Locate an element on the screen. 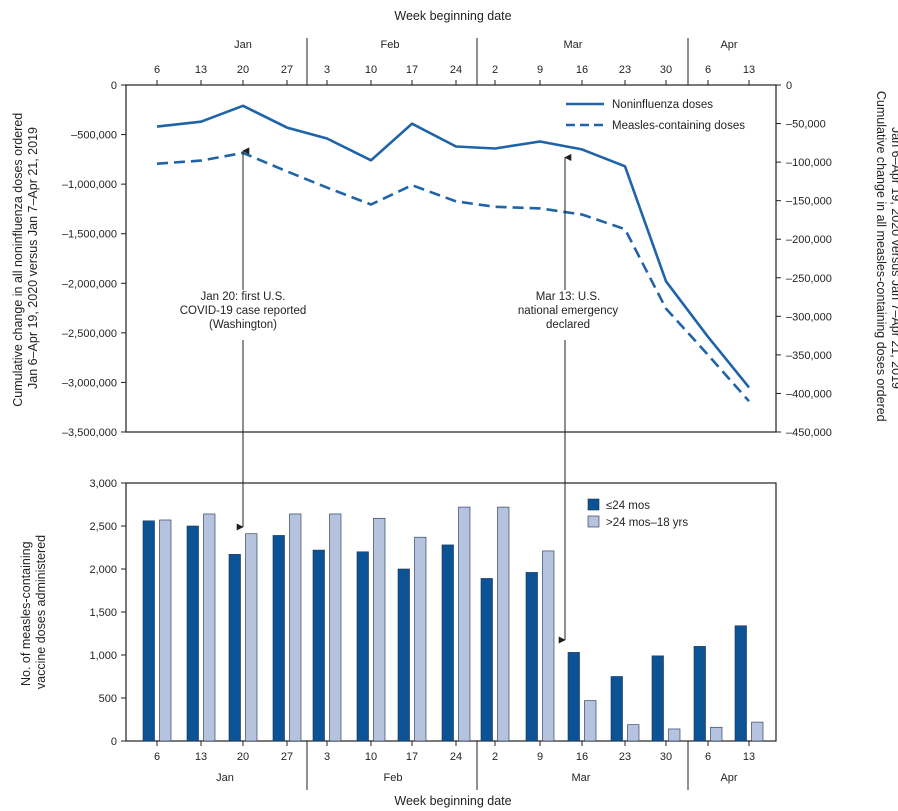 The image size is (898, 811). annotation-text: declared is located at coordinates (568, 325).